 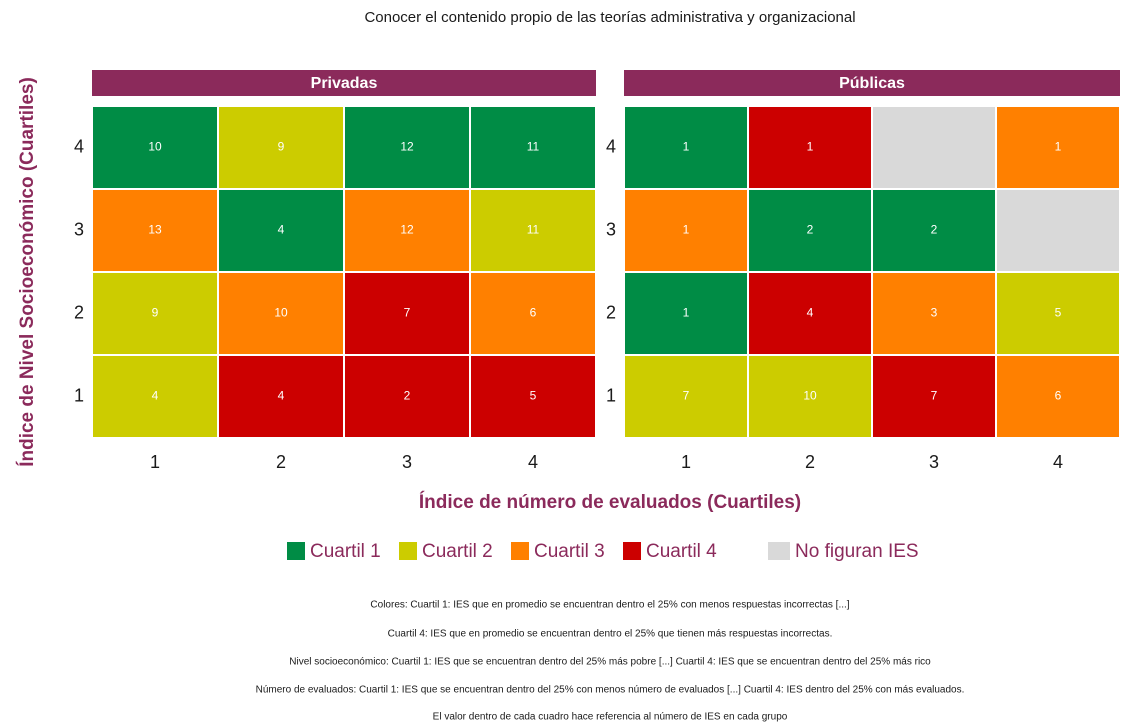 What do you see at coordinates (345, 551) in the screenshot?
I see `legend-label: Cuartil 1` at bounding box center [345, 551].